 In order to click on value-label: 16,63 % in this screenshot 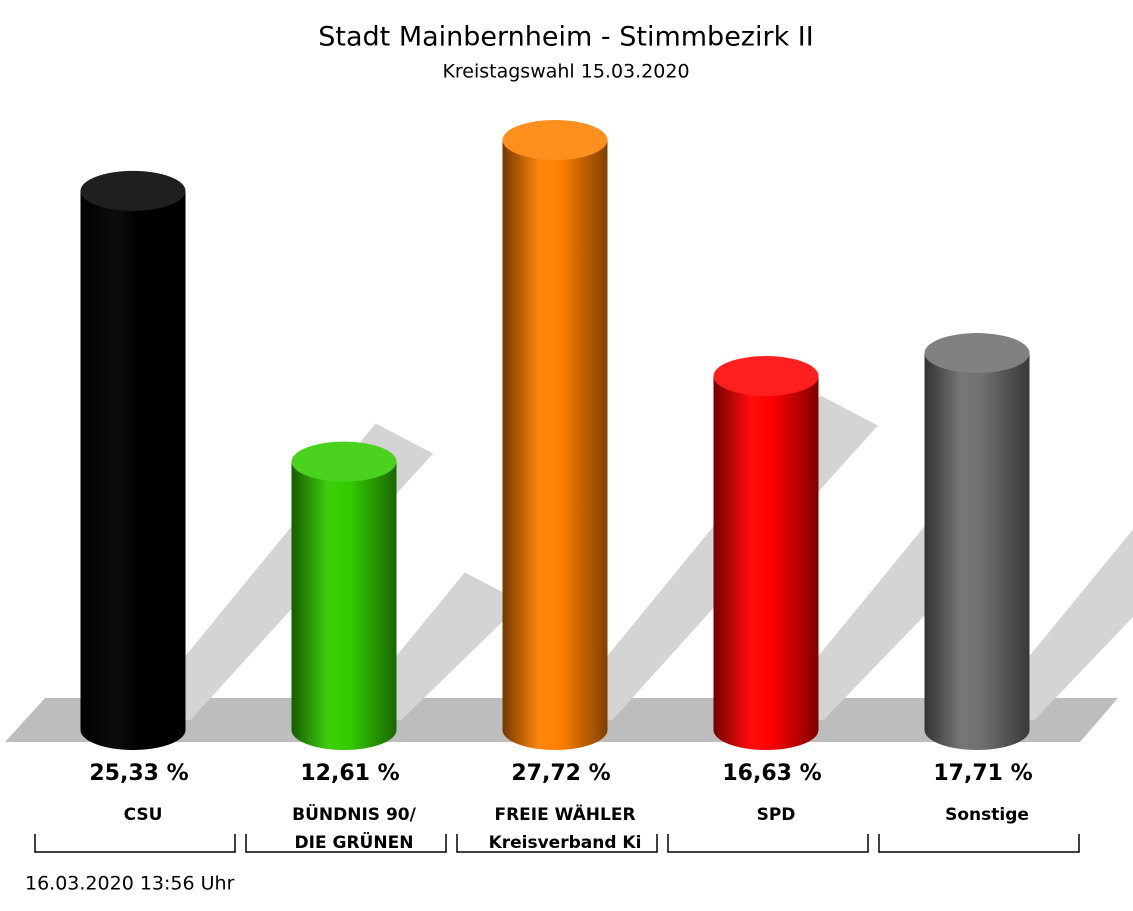, I will do `click(771, 773)`.